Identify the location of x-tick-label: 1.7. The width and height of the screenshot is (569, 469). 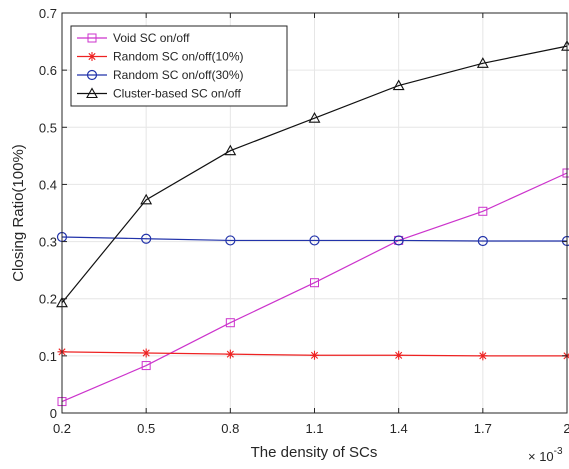
(483, 428).